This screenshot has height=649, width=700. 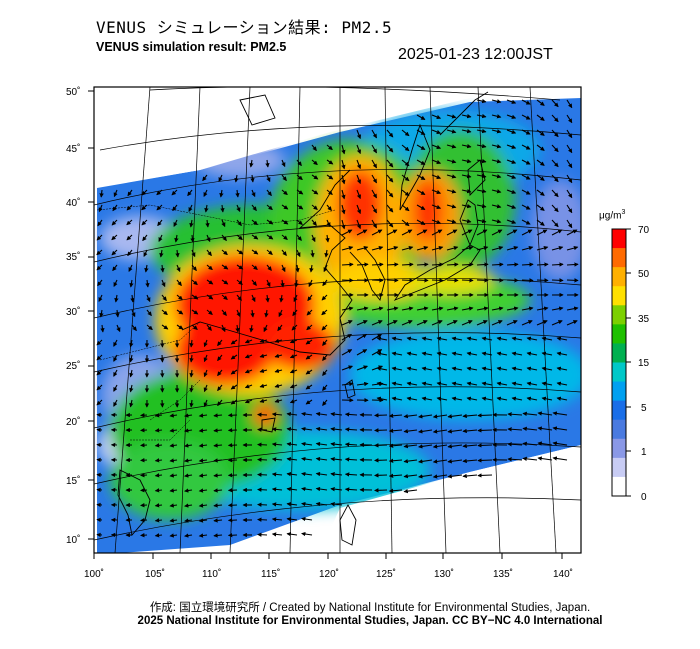 I want to click on colorbar-unit: μg/m3, so click(x=612, y=215).